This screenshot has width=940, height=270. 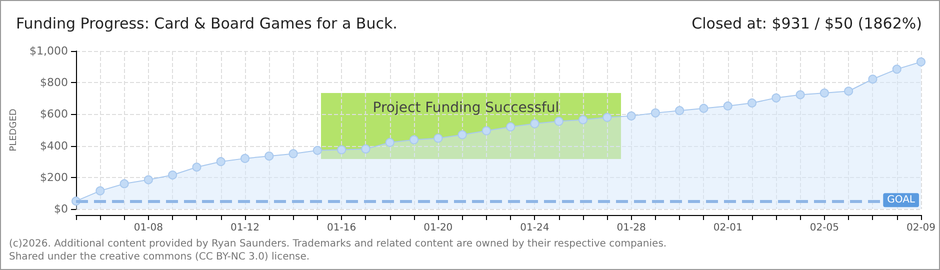 I want to click on y-tick-label: $800, so click(x=54, y=83).